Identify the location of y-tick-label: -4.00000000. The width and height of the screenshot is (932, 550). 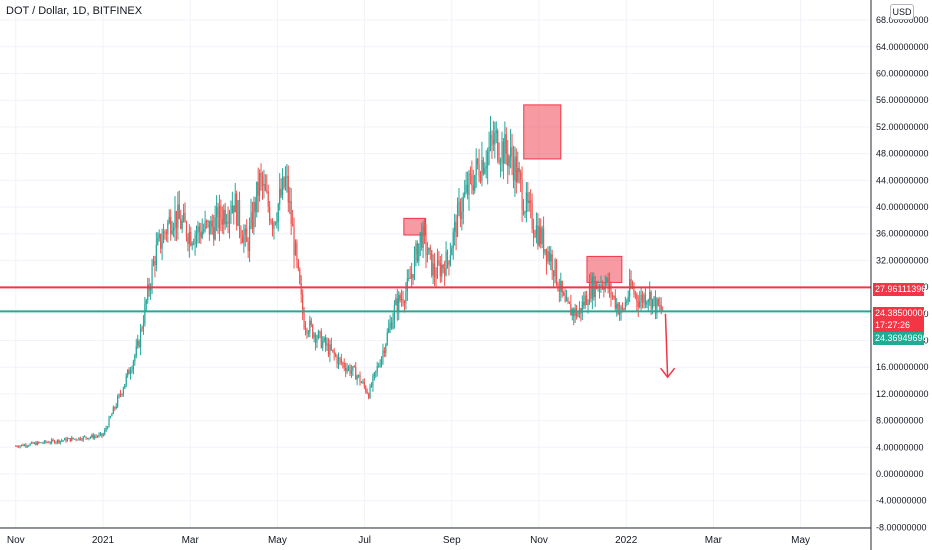
(901, 501).